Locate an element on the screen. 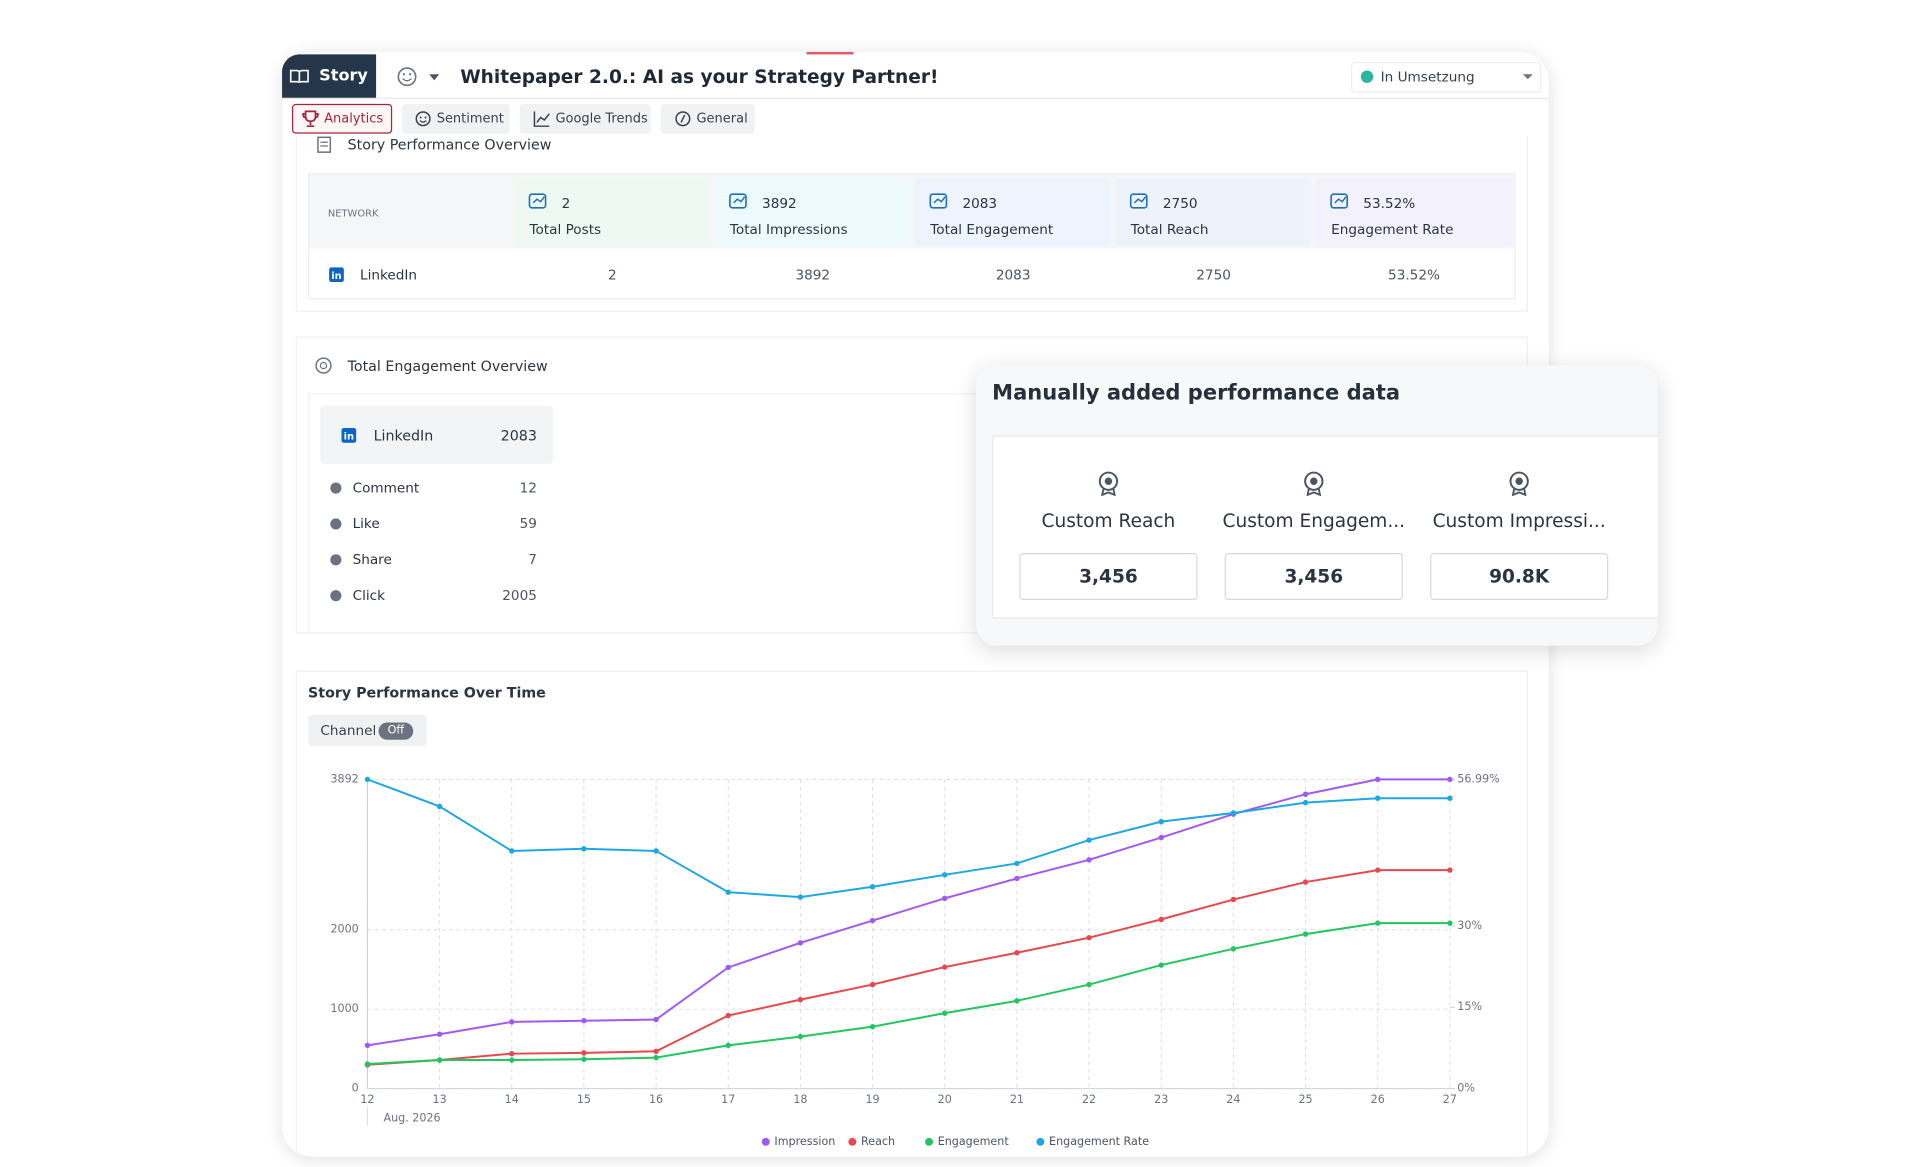 The image size is (1920, 1167). x-tick-label: 15 is located at coordinates (584, 1099).